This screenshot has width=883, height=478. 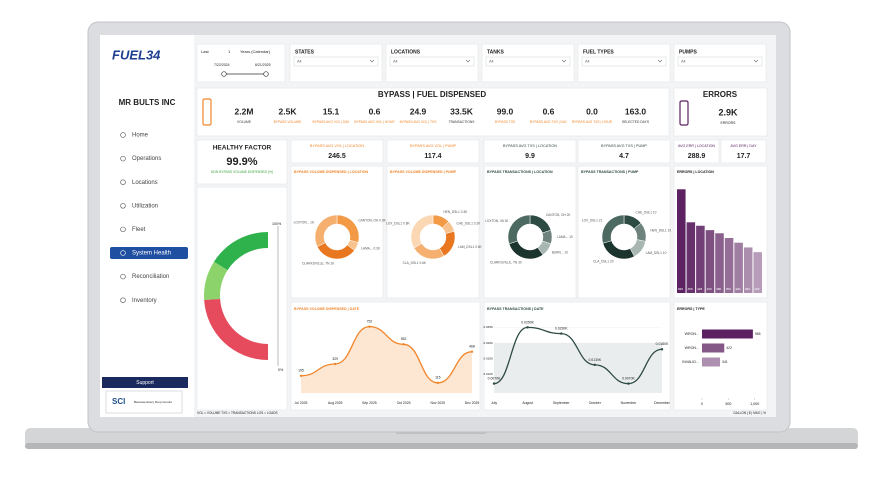 I want to click on nav-item: Utilization, so click(x=145, y=206).